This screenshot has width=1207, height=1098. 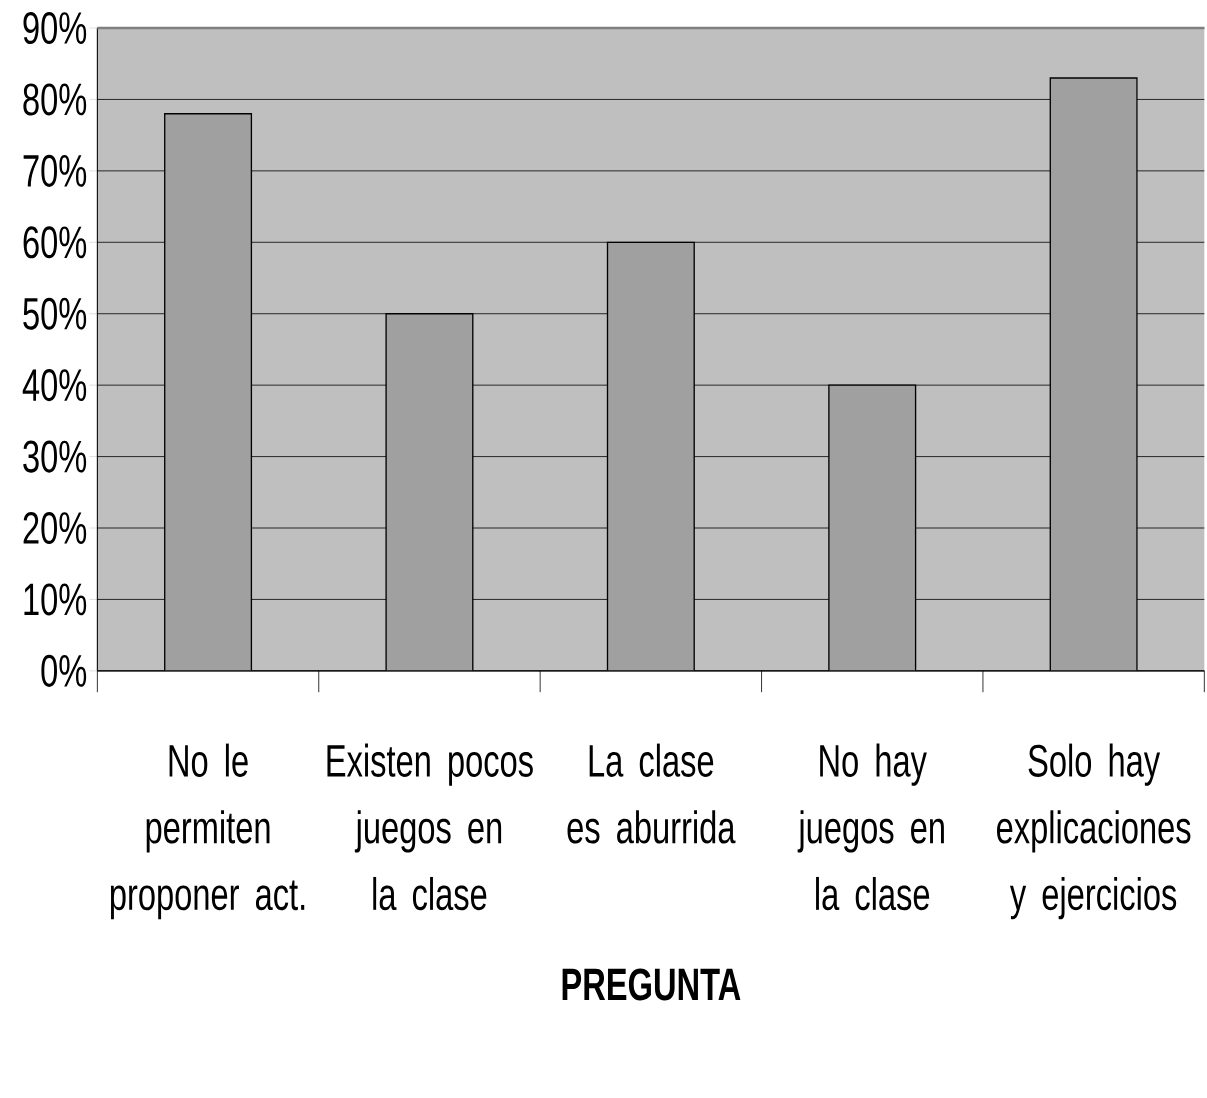 What do you see at coordinates (55, 528) in the screenshot?
I see `y-tick-label: 20%` at bounding box center [55, 528].